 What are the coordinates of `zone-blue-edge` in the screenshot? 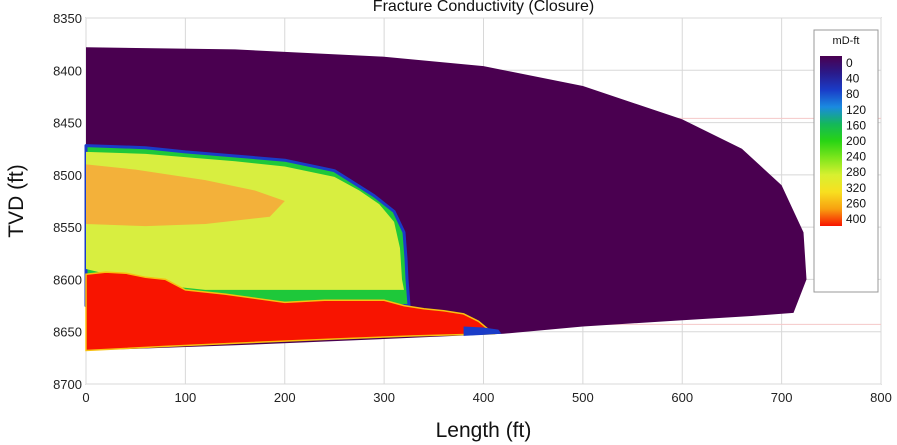 It's located at (482, 331).